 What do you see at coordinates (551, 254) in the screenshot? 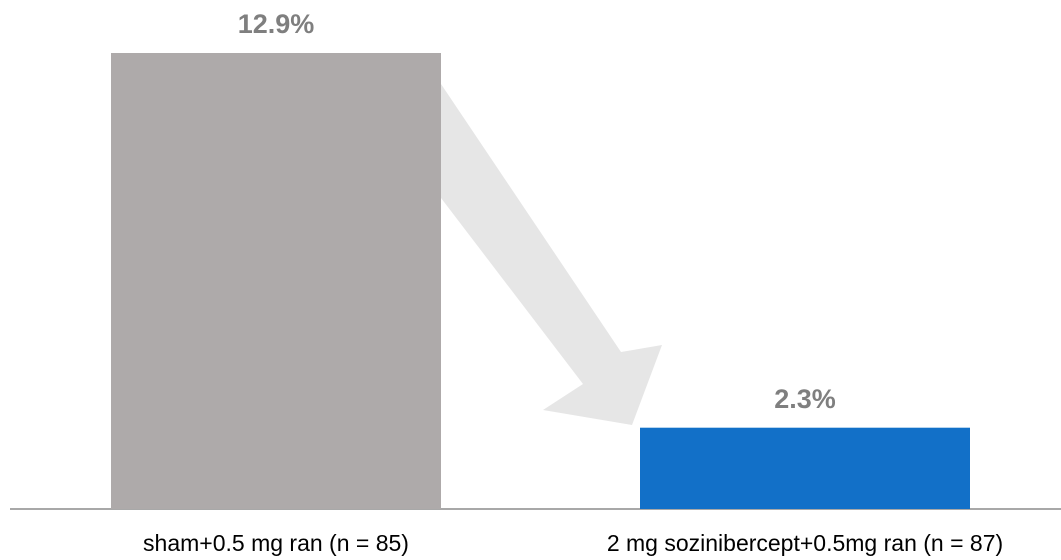
I see `trend-arrow` at bounding box center [551, 254].